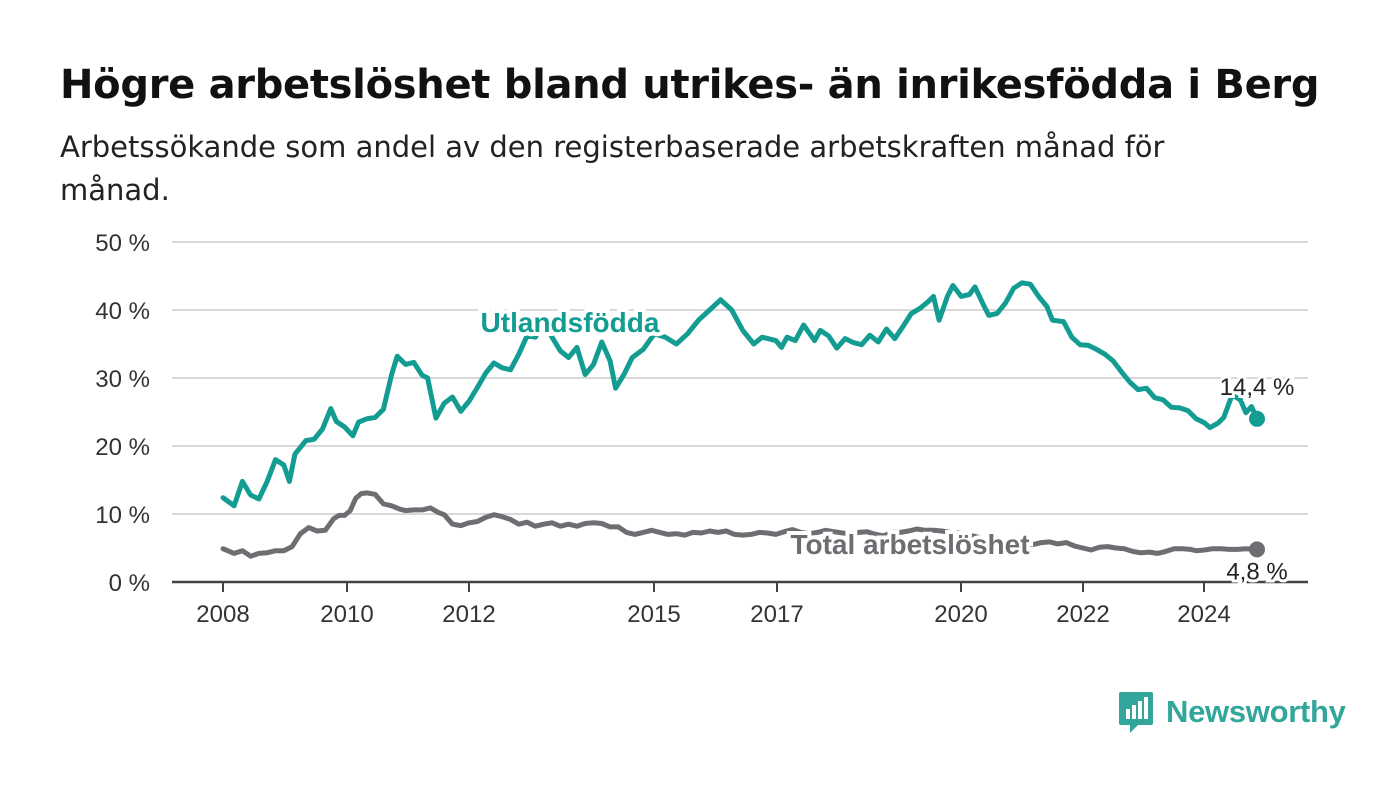 The height and width of the screenshot is (794, 1400). Describe the element at coordinates (222, 614) in the screenshot. I see `x-tick-label: 2008` at that location.